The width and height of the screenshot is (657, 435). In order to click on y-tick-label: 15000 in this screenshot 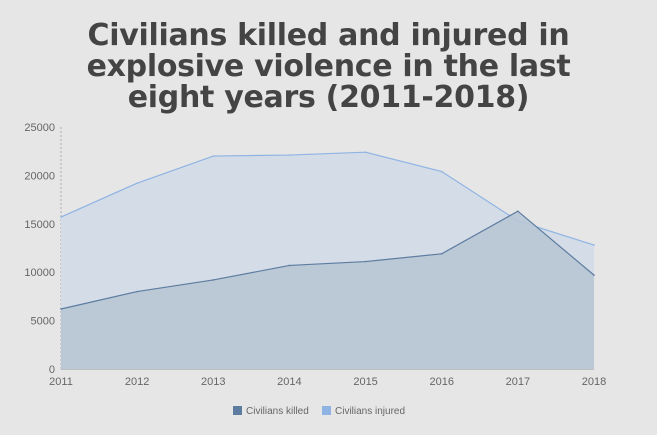, I will do `click(39, 225)`.